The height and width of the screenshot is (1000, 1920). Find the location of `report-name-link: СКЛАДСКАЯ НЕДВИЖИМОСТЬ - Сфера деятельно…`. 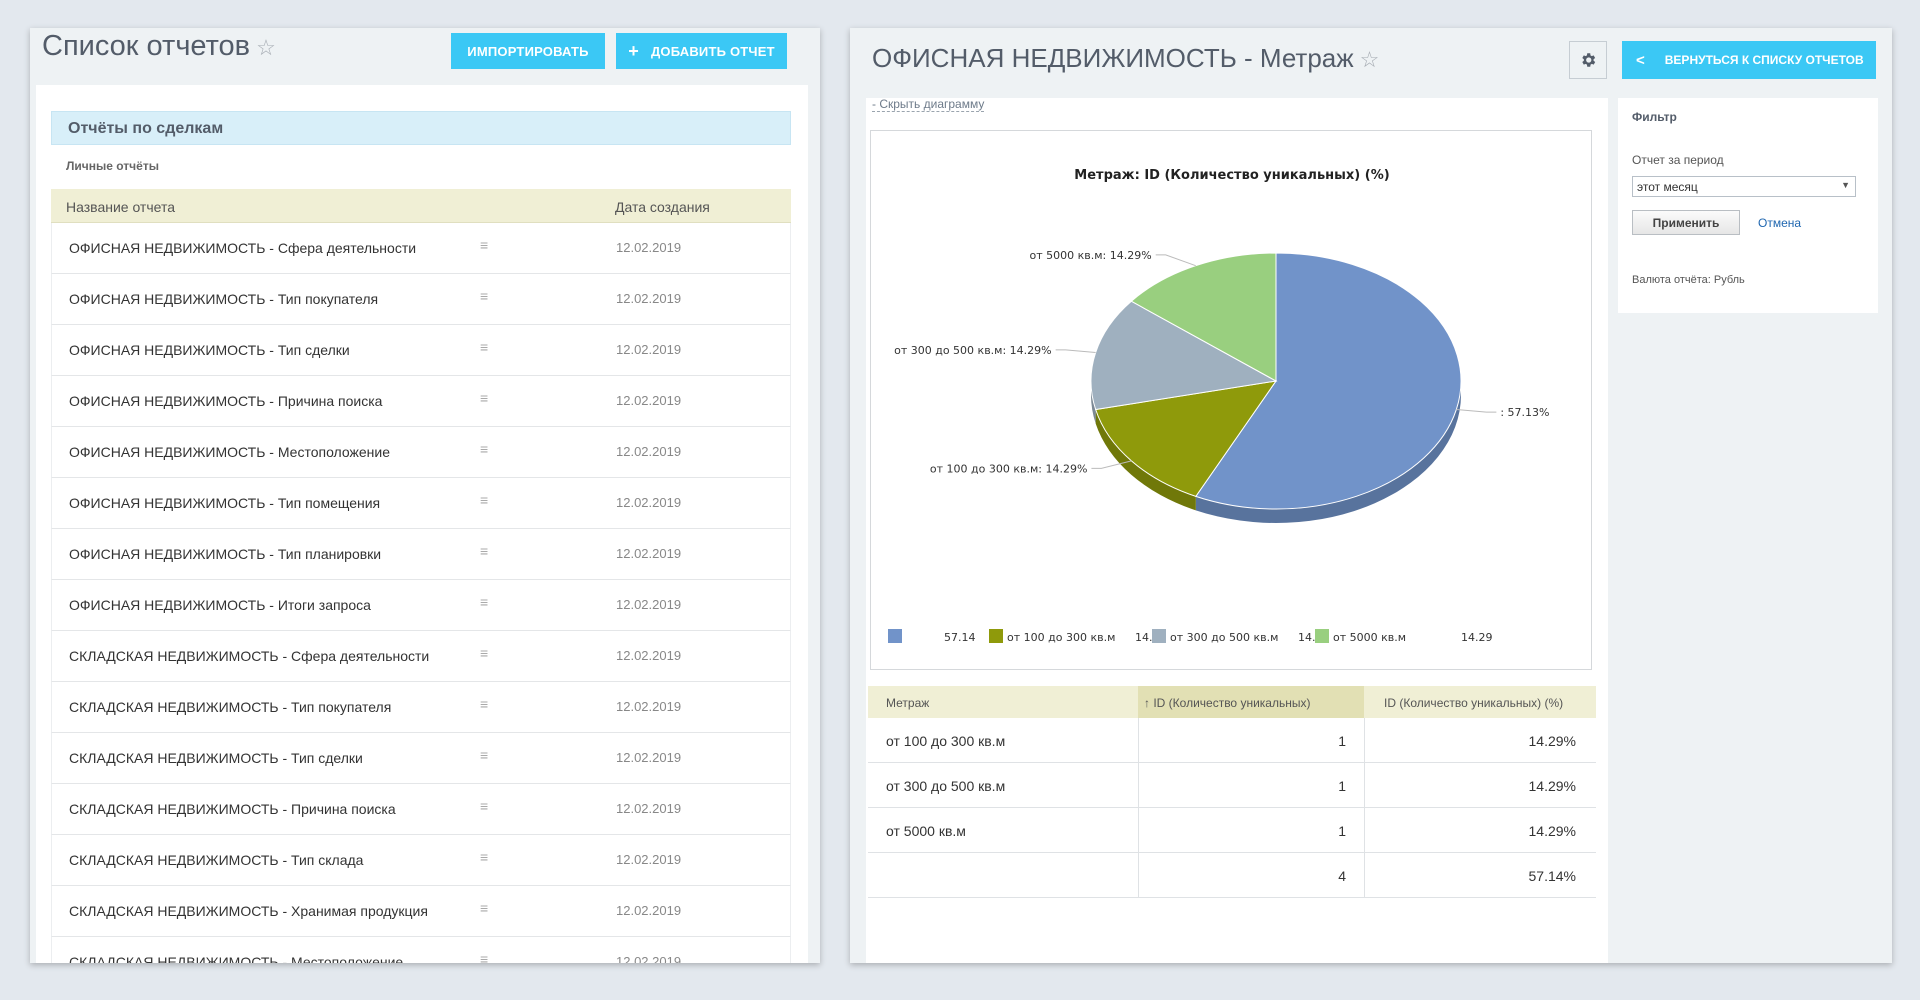

report-name-link: СКЛАДСКАЯ НЕДВИЖИМОСТЬ - Сфера деятельно… is located at coordinates (249, 656).